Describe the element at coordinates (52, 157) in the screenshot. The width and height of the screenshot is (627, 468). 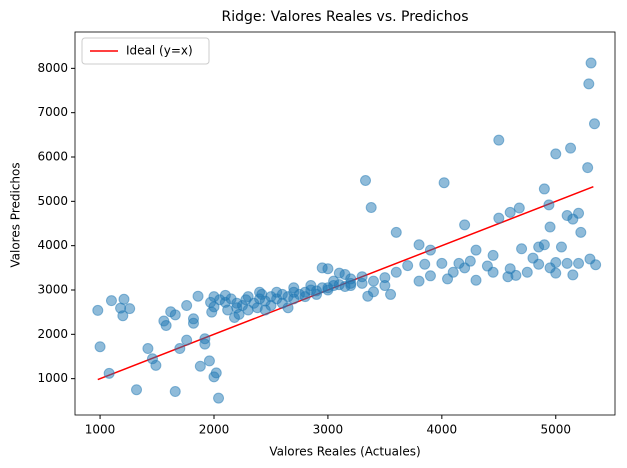
I see `y-tick-label: 6000` at that location.